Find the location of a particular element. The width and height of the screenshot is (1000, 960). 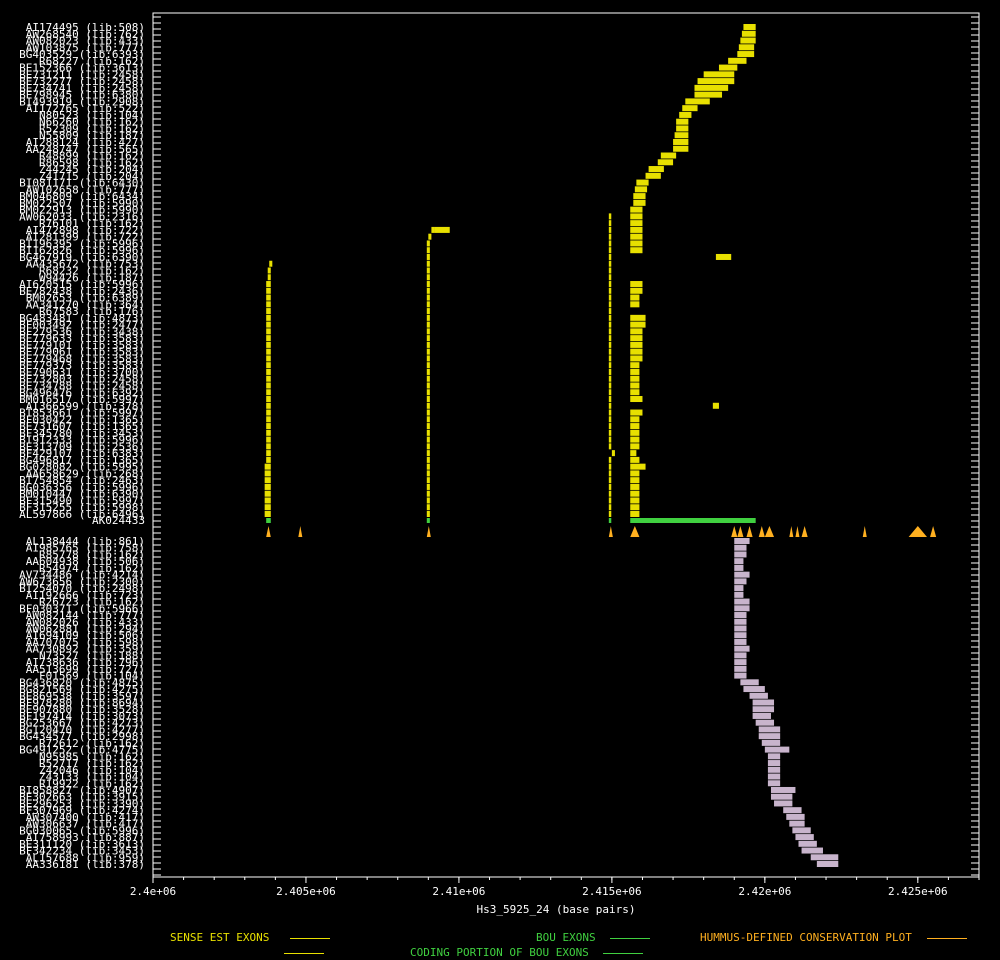

sense-est-label: BM022507 (lib:5990) is located at coordinates (82, 203).